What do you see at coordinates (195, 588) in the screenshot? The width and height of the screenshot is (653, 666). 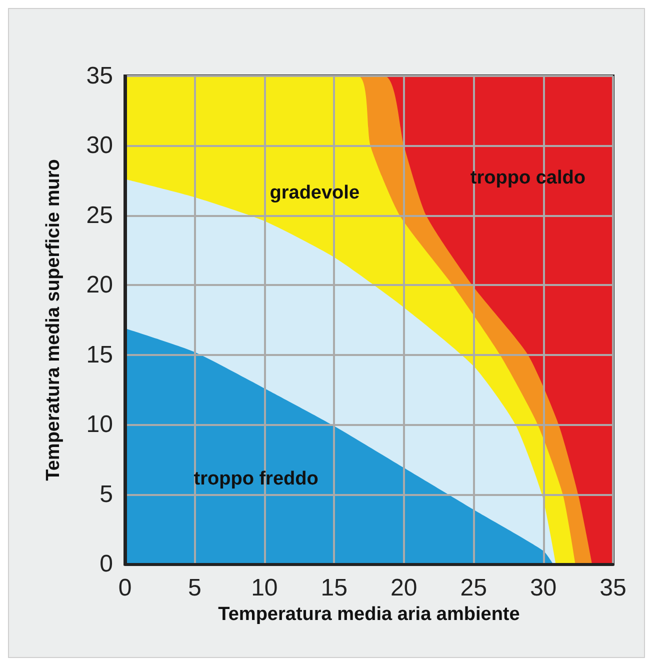 I see `x-tick-label: 5` at bounding box center [195, 588].